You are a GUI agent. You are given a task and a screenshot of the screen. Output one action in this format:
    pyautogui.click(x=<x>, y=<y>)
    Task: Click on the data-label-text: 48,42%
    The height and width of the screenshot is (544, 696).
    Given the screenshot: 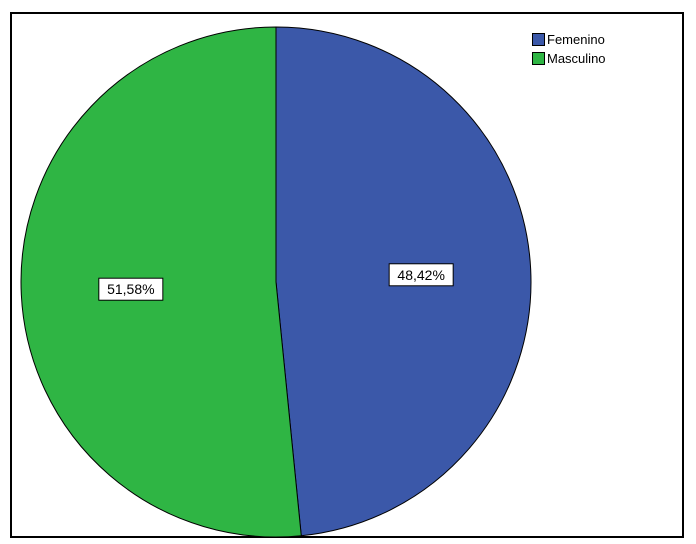 What is the action you would take?
    pyautogui.click(x=420, y=275)
    